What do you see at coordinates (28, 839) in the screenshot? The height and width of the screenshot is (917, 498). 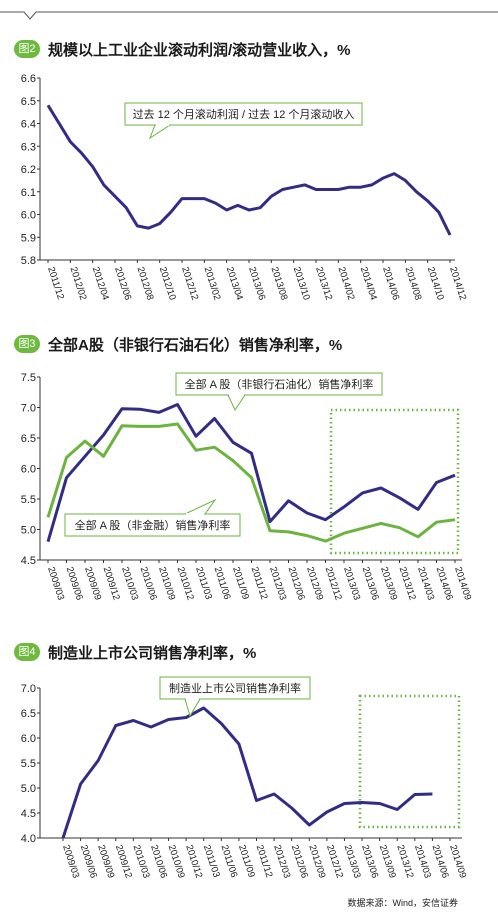 I see `y-tick-label: 4.0` at bounding box center [28, 839].